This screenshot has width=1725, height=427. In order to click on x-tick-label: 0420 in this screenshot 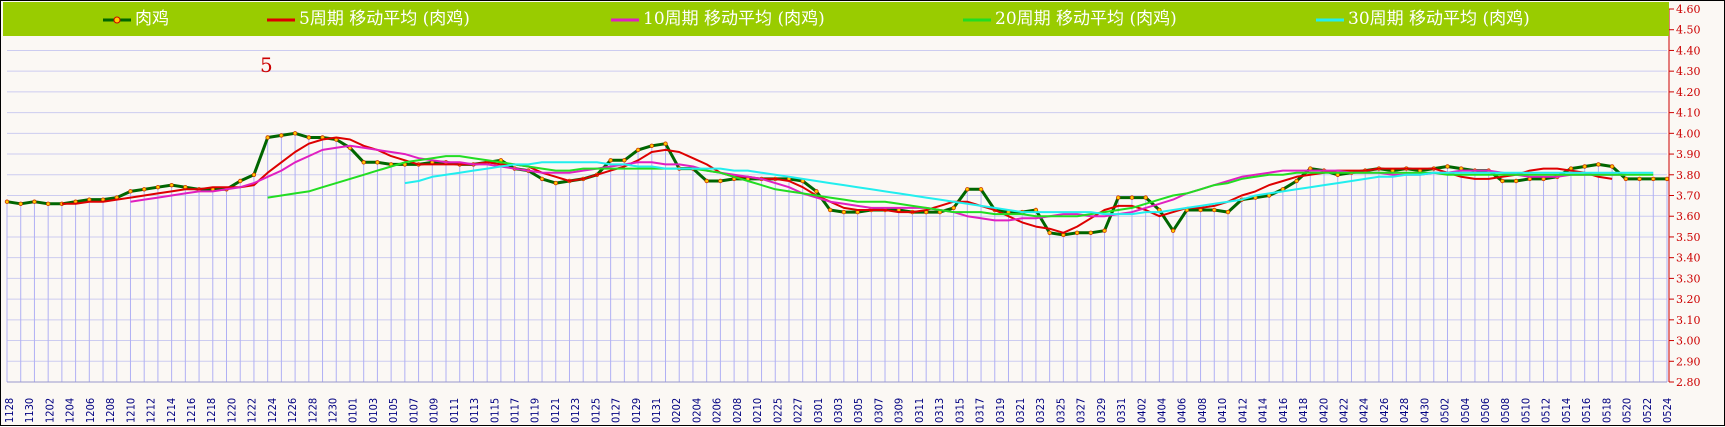, I will do `click(1323, 410)`.